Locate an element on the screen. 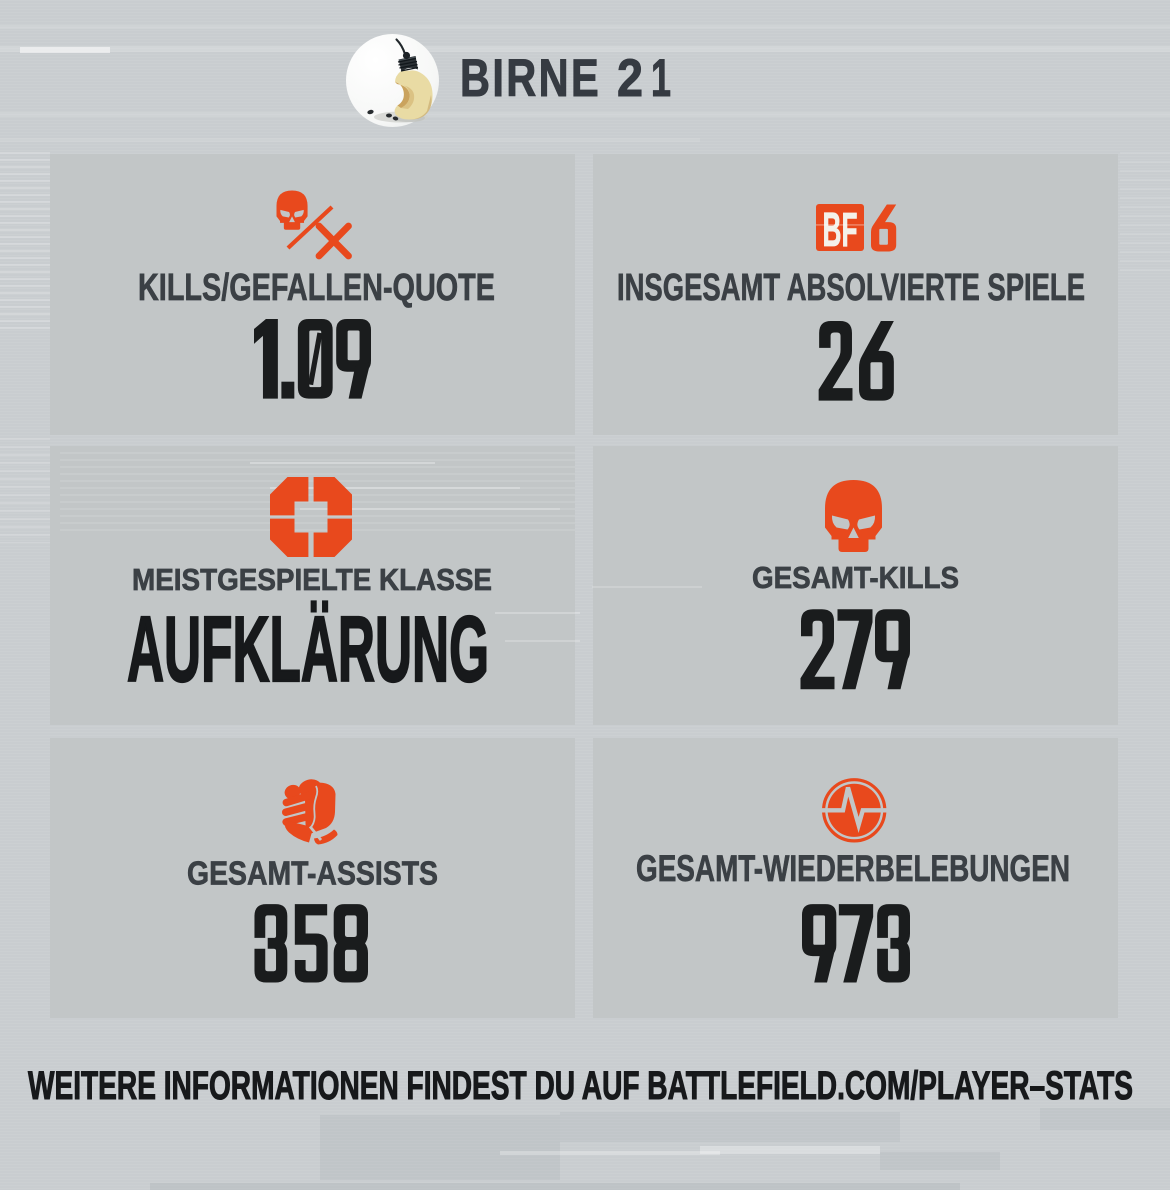  svg-text: BIRNE is located at coordinates (530, 78).